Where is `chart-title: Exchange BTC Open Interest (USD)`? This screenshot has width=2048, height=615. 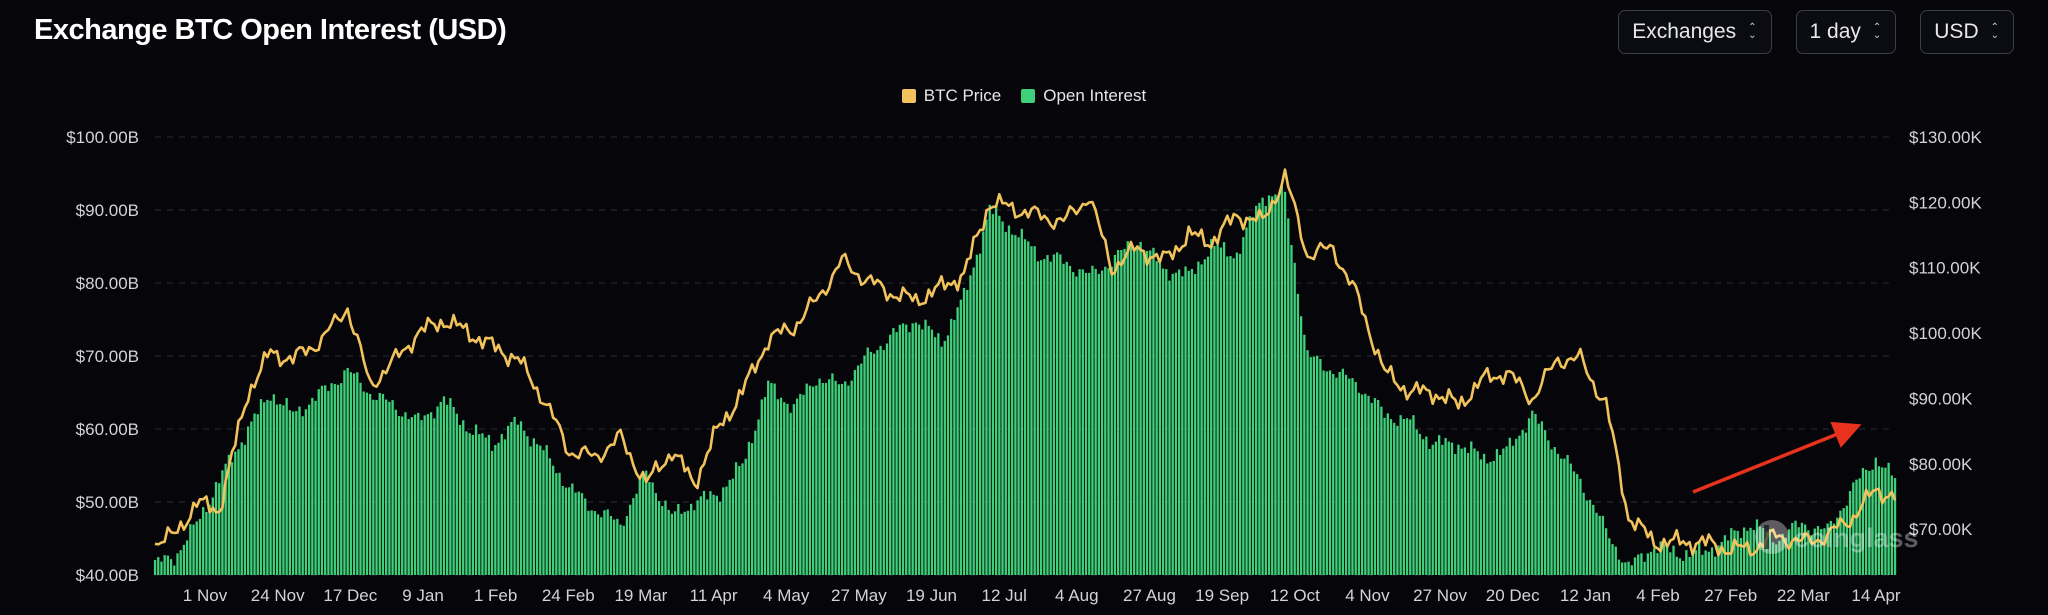 chart-title: Exchange BTC Open Interest (USD) is located at coordinates (270, 30).